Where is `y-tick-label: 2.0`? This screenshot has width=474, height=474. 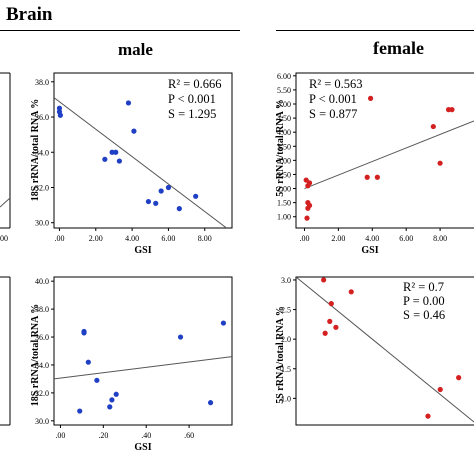
y-tick-label: 2.0 is located at coordinates (286, 339).